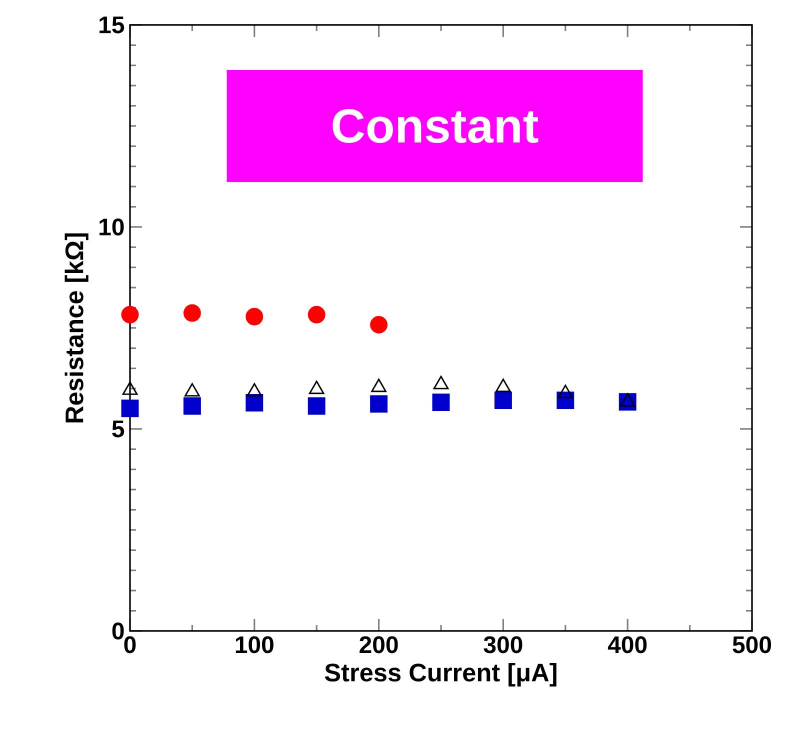 The image size is (785, 737). What do you see at coordinates (112, 227) in the screenshot?
I see `y-tick-label: 10` at bounding box center [112, 227].